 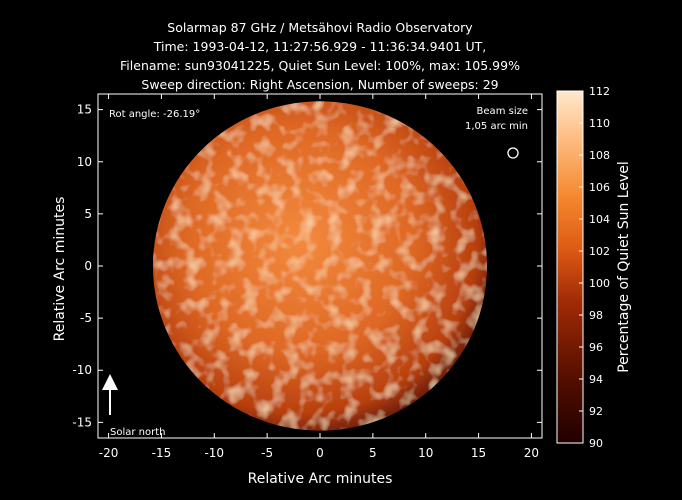 I want to click on y-tick-label: 15, so click(x=84, y=110).